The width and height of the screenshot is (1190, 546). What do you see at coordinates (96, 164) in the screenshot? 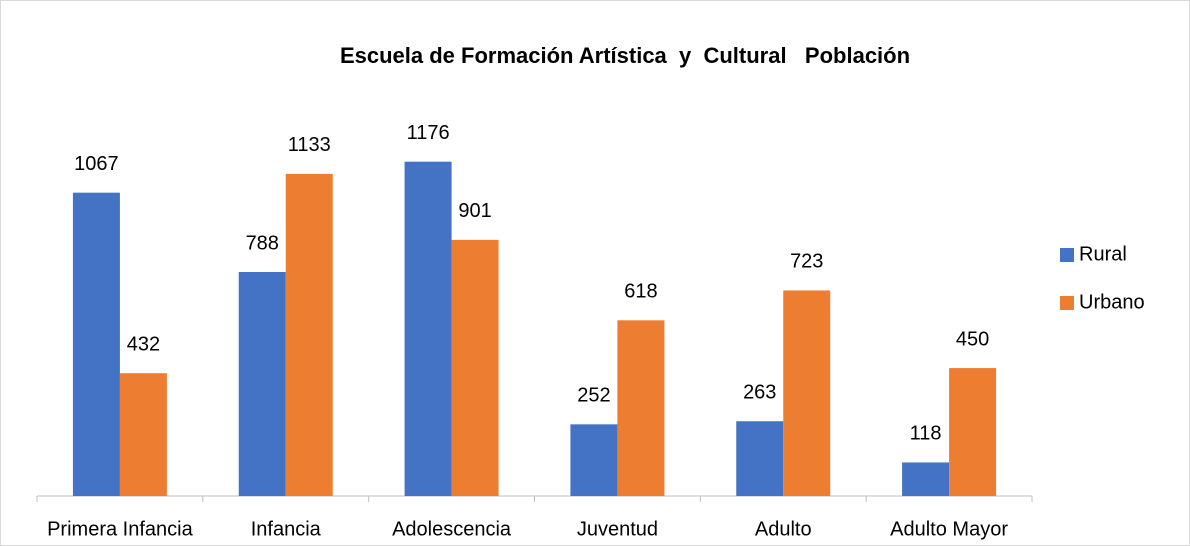
I see `data-label: 1067` at bounding box center [96, 164].